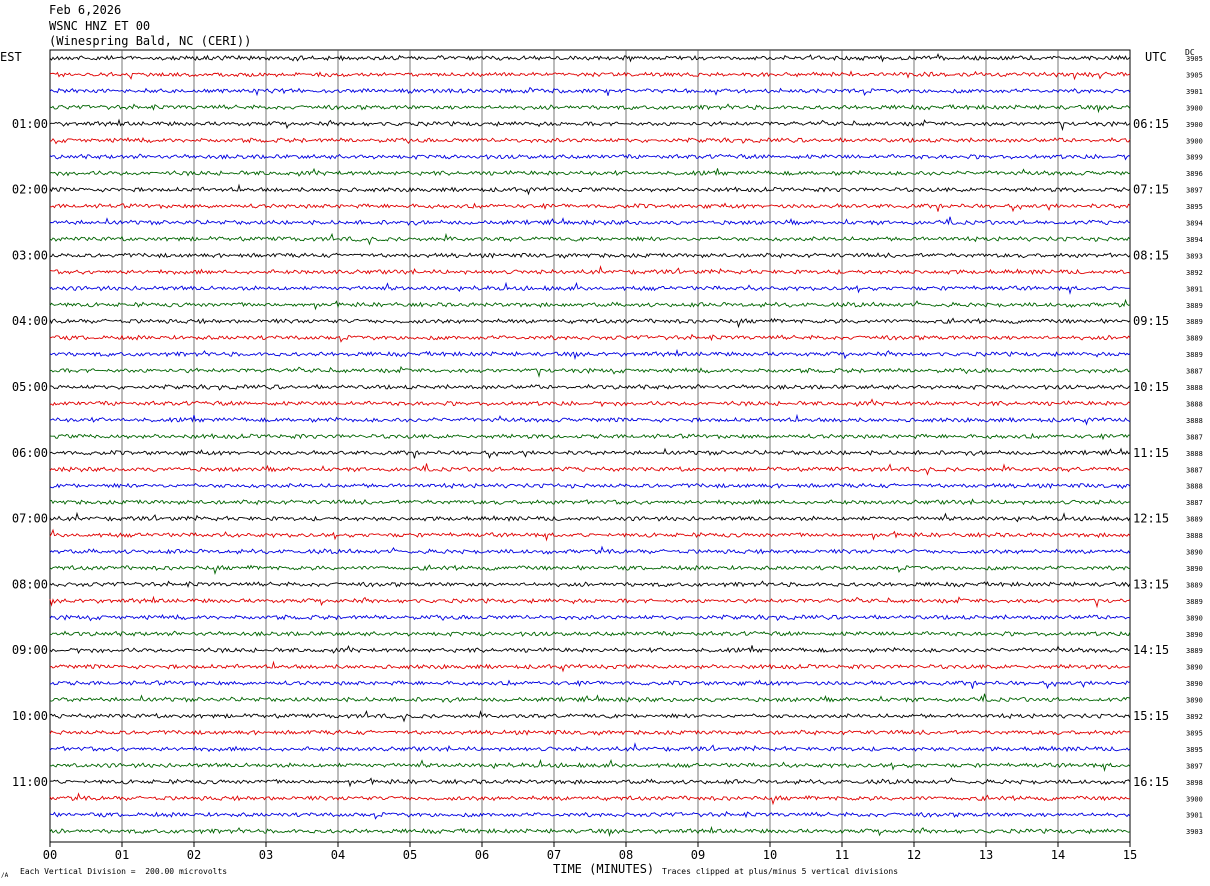 The image size is (1210, 886). Describe the element at coordinates (1194, 158) in the screenshot. I see `dc-offset-label: 3899` at that location.